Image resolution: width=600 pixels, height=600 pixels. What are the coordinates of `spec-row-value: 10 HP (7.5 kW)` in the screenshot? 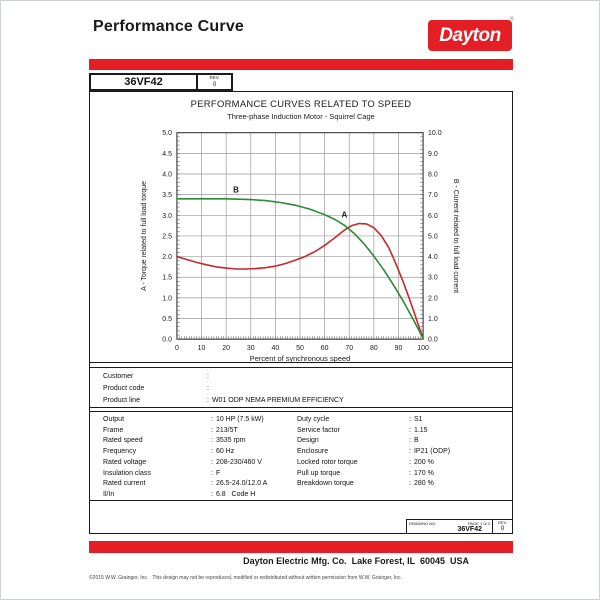 It's located at (239, 419).